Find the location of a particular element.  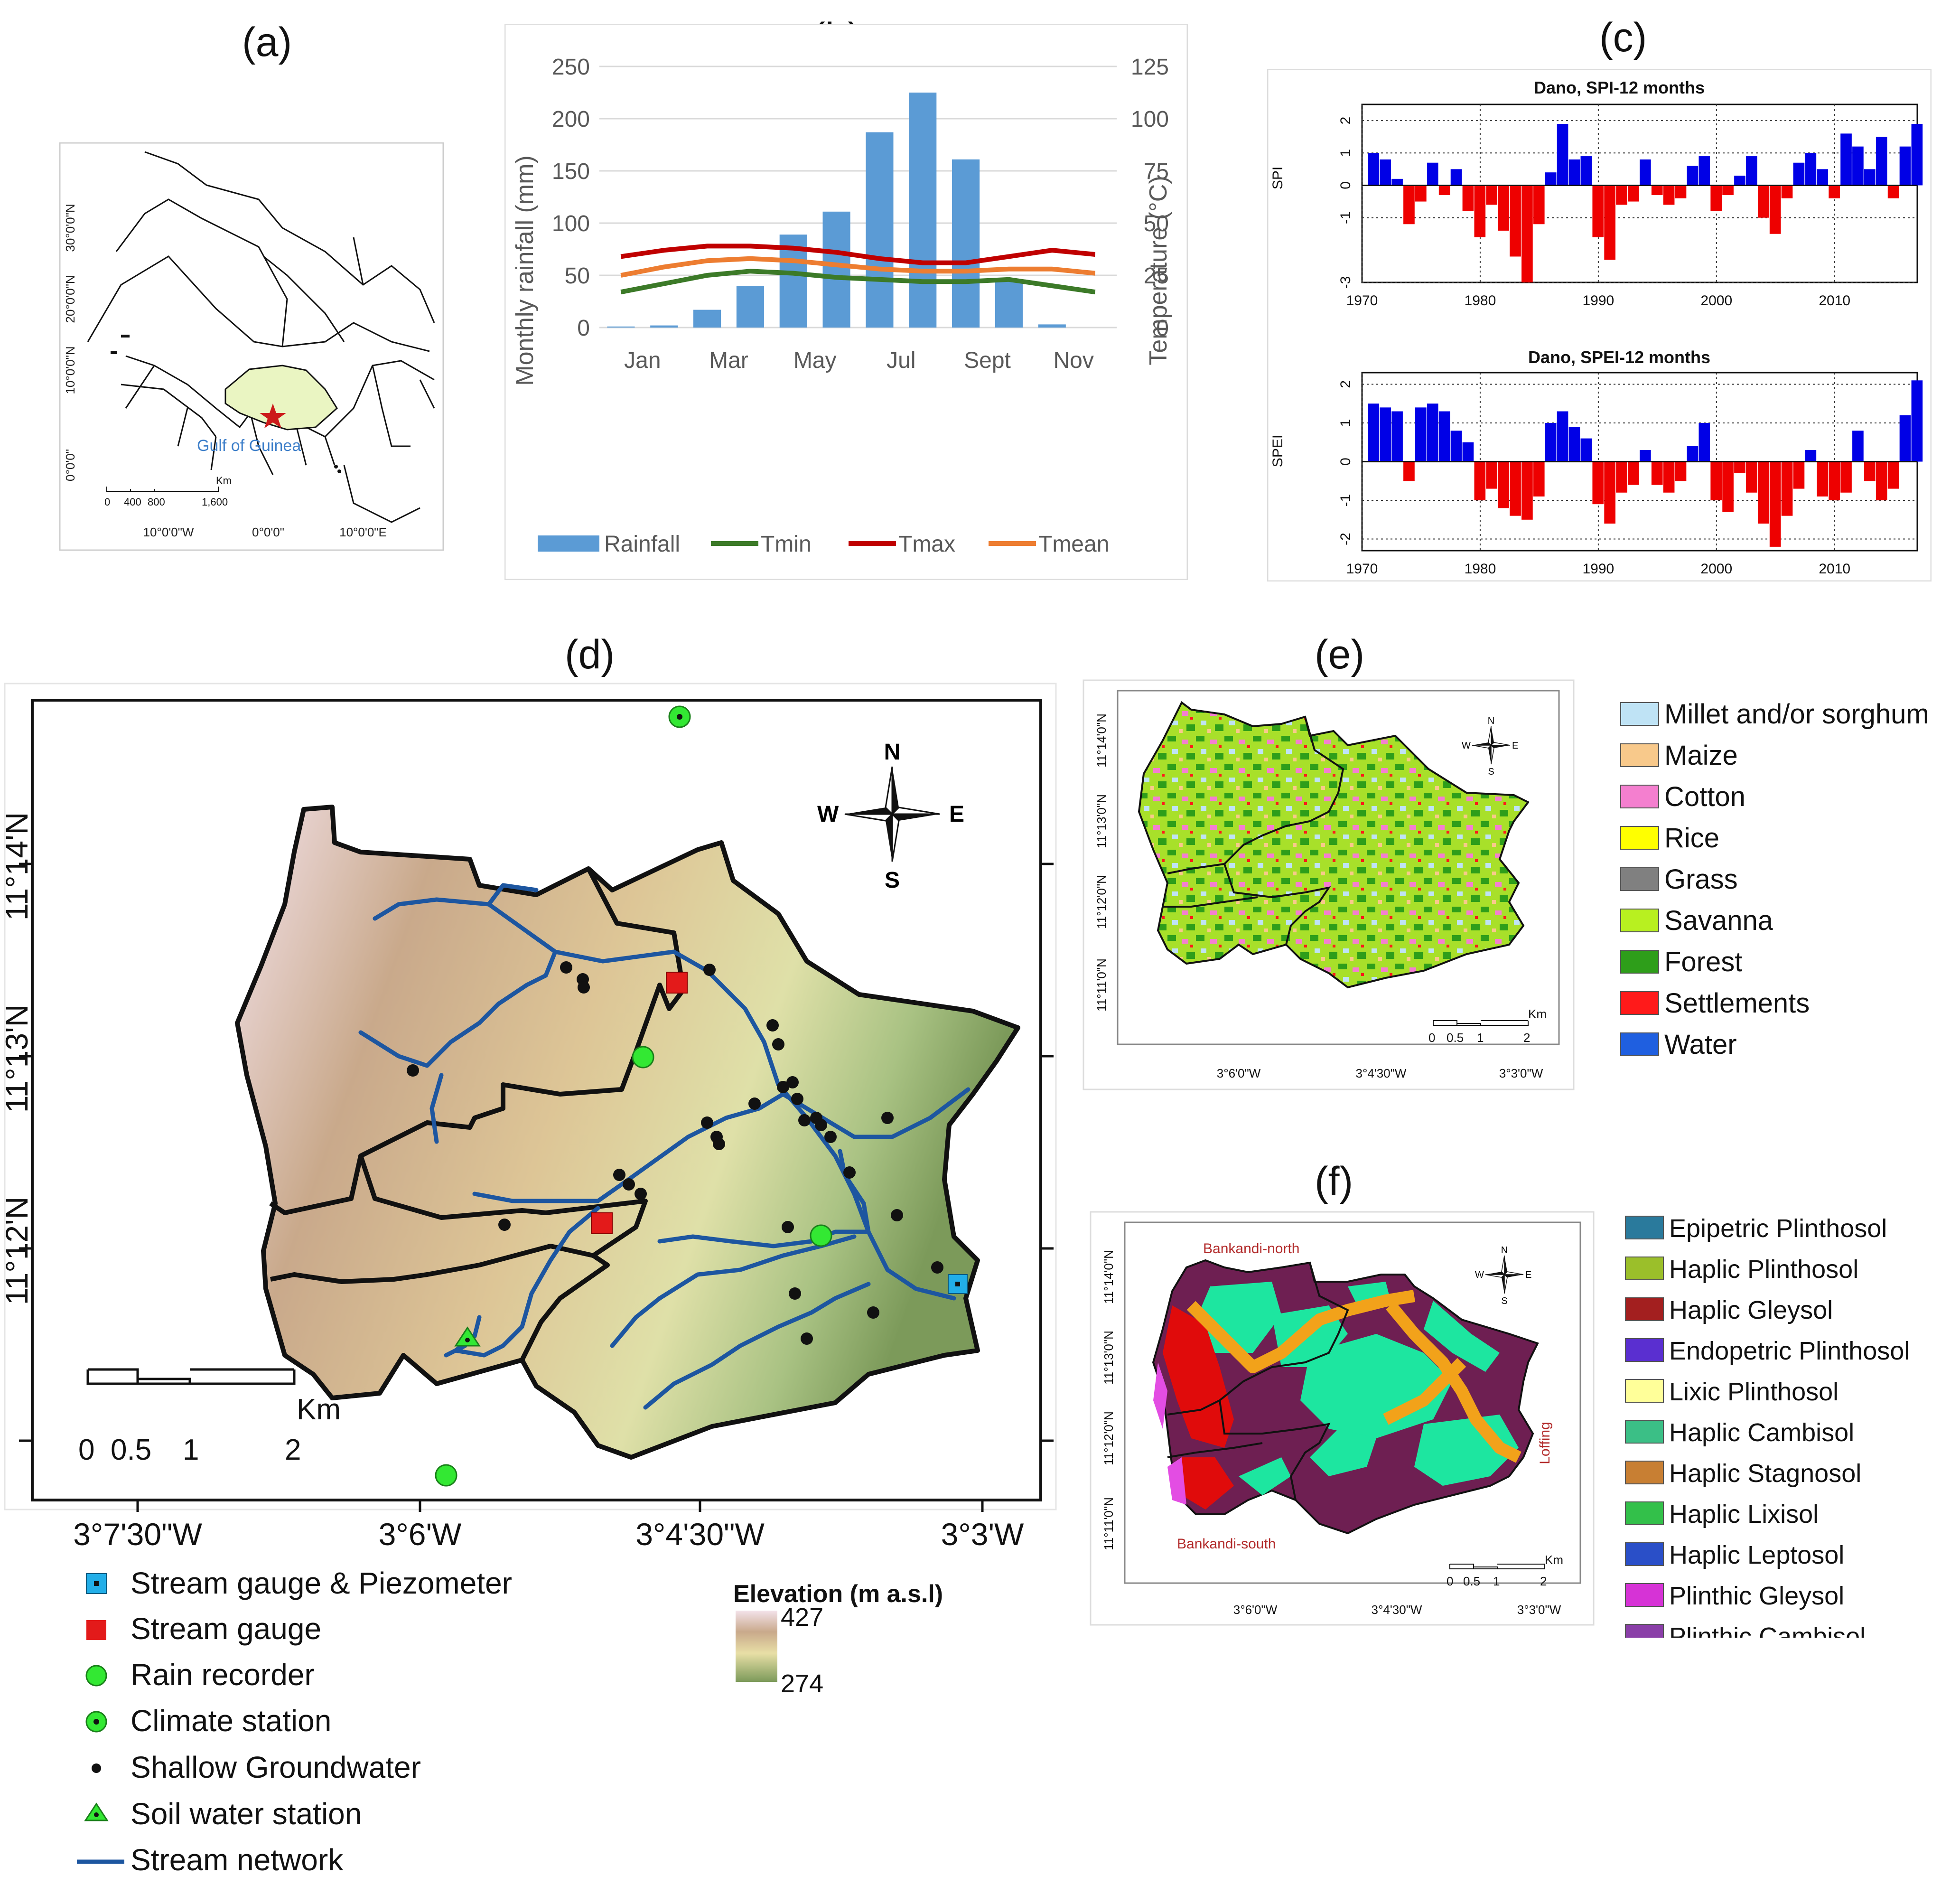

b-rainfall-bar-oct is located at coordinates (1009, 304).